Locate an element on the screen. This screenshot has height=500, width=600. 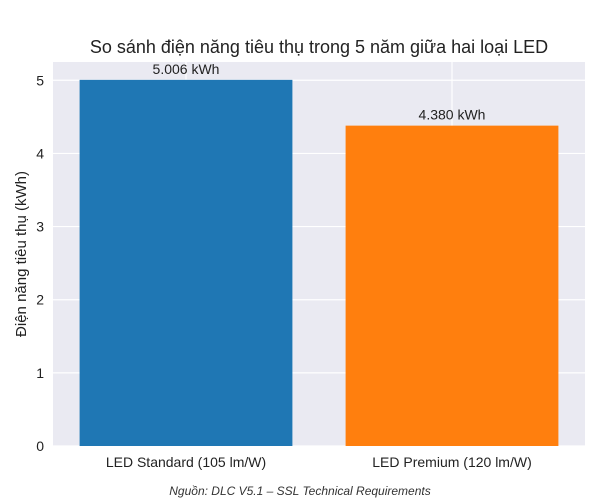
y-axis-label: Điện năng tiêu thụ (kWh) is located at coordinates (21, 254).